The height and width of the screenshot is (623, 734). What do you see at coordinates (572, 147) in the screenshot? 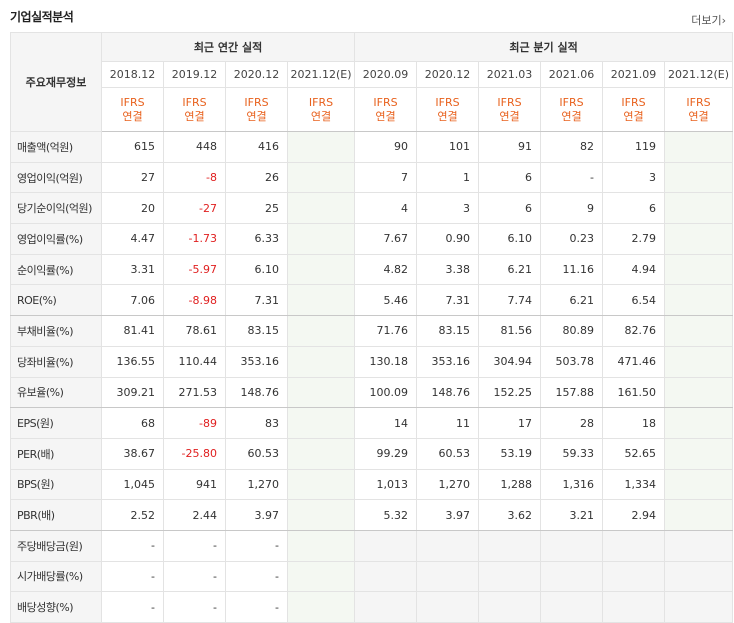
I see `table-cell: 82` at bounding box center [572, 147].